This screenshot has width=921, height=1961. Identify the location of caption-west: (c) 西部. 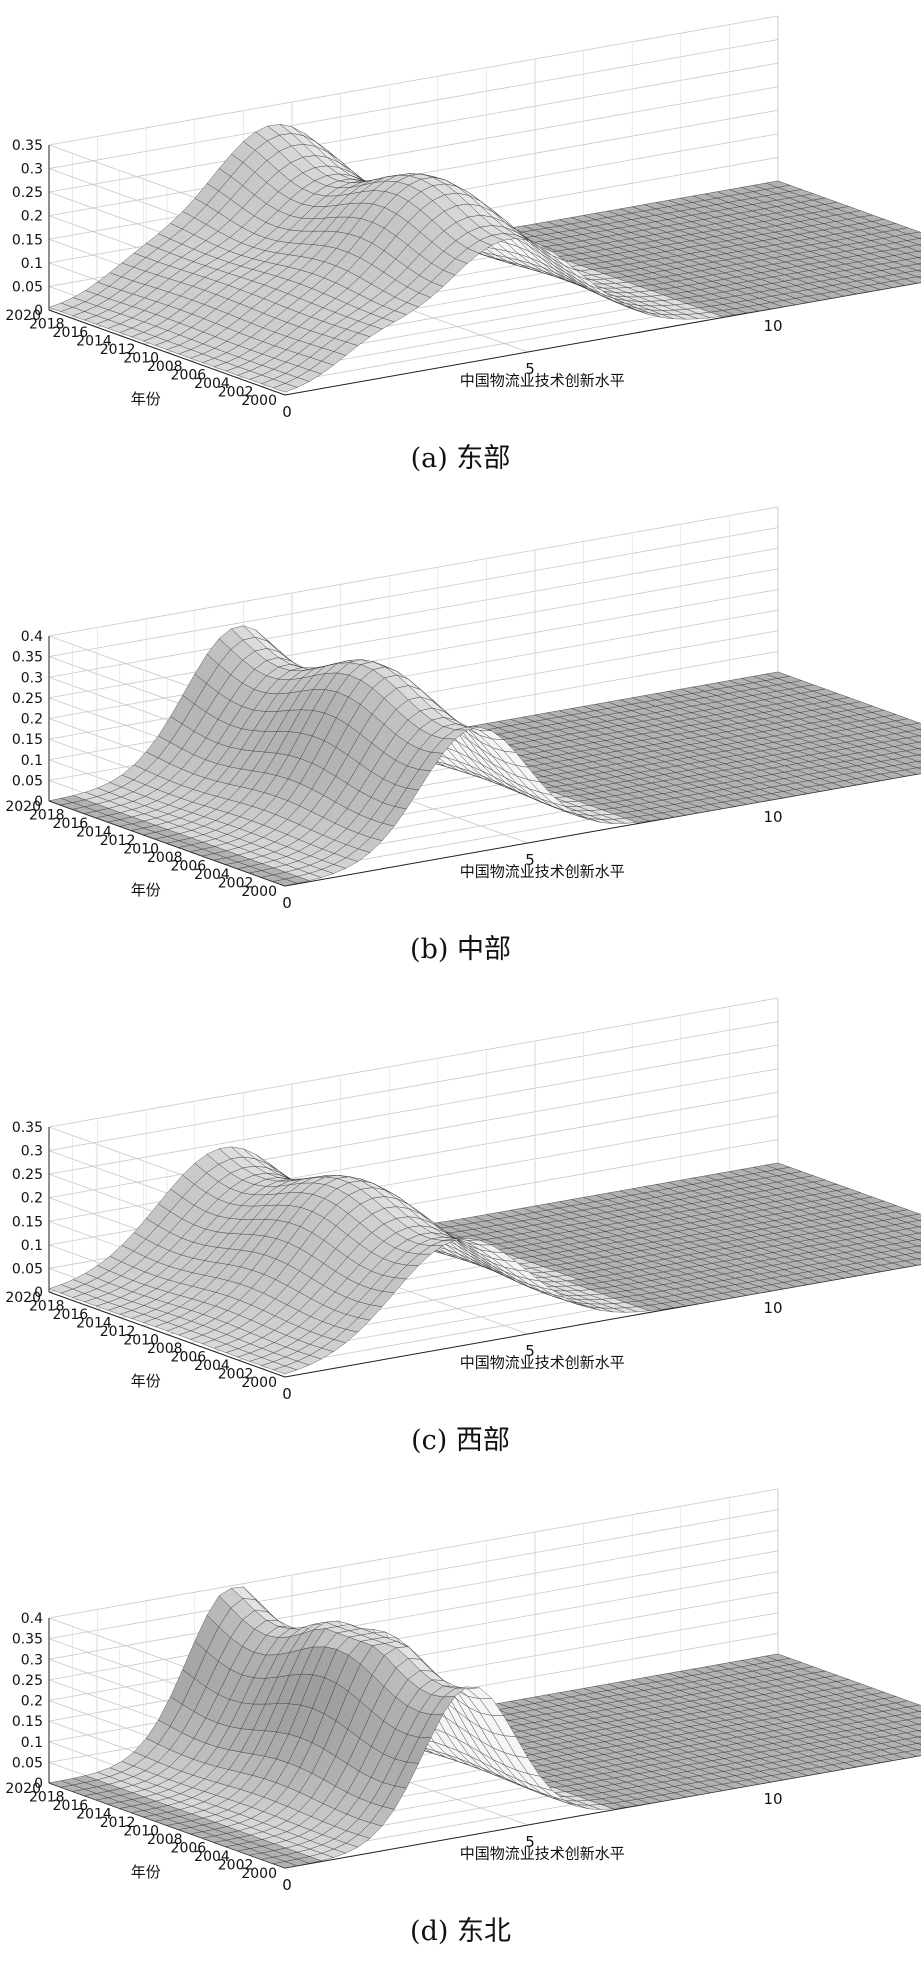
(460, 1437).